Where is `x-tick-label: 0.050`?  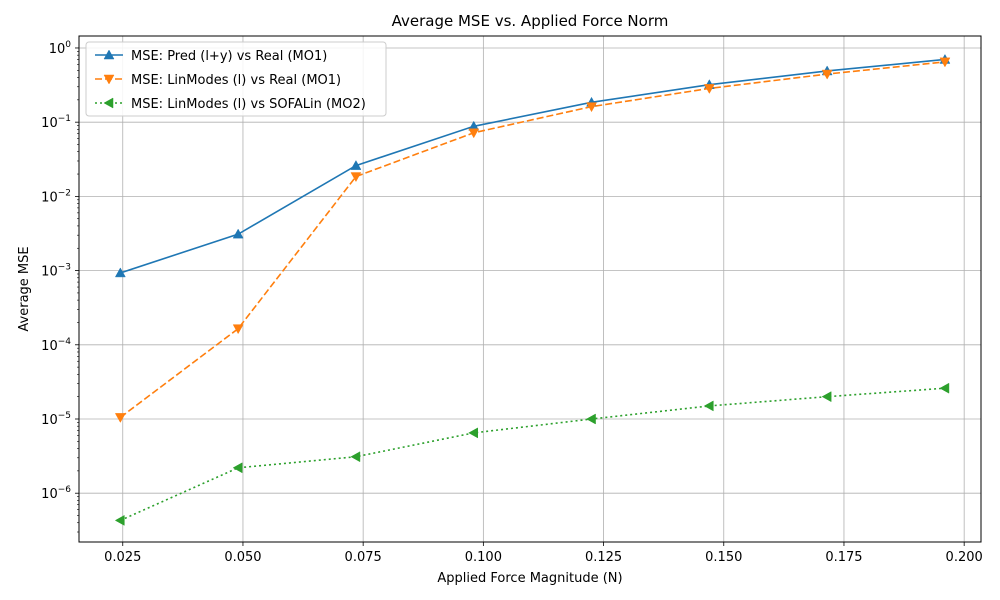
x-tick-label: 0.050 is located at coordinates (242, 557).